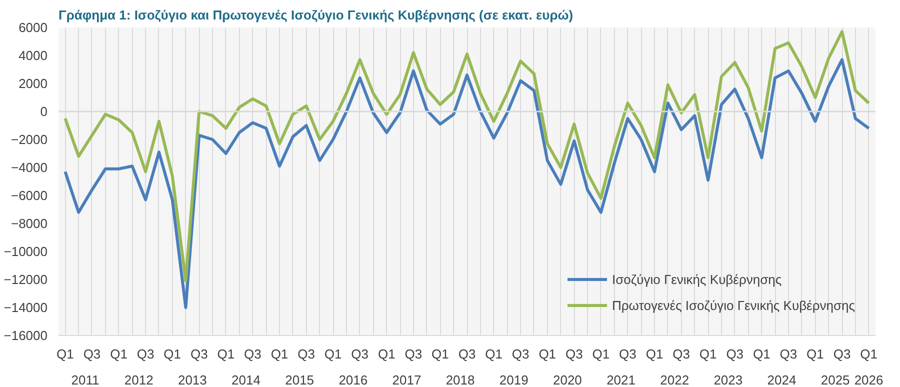 The height and width of the screenshot is (387, 900). I want to click on text: 2017, so click(407, 379).